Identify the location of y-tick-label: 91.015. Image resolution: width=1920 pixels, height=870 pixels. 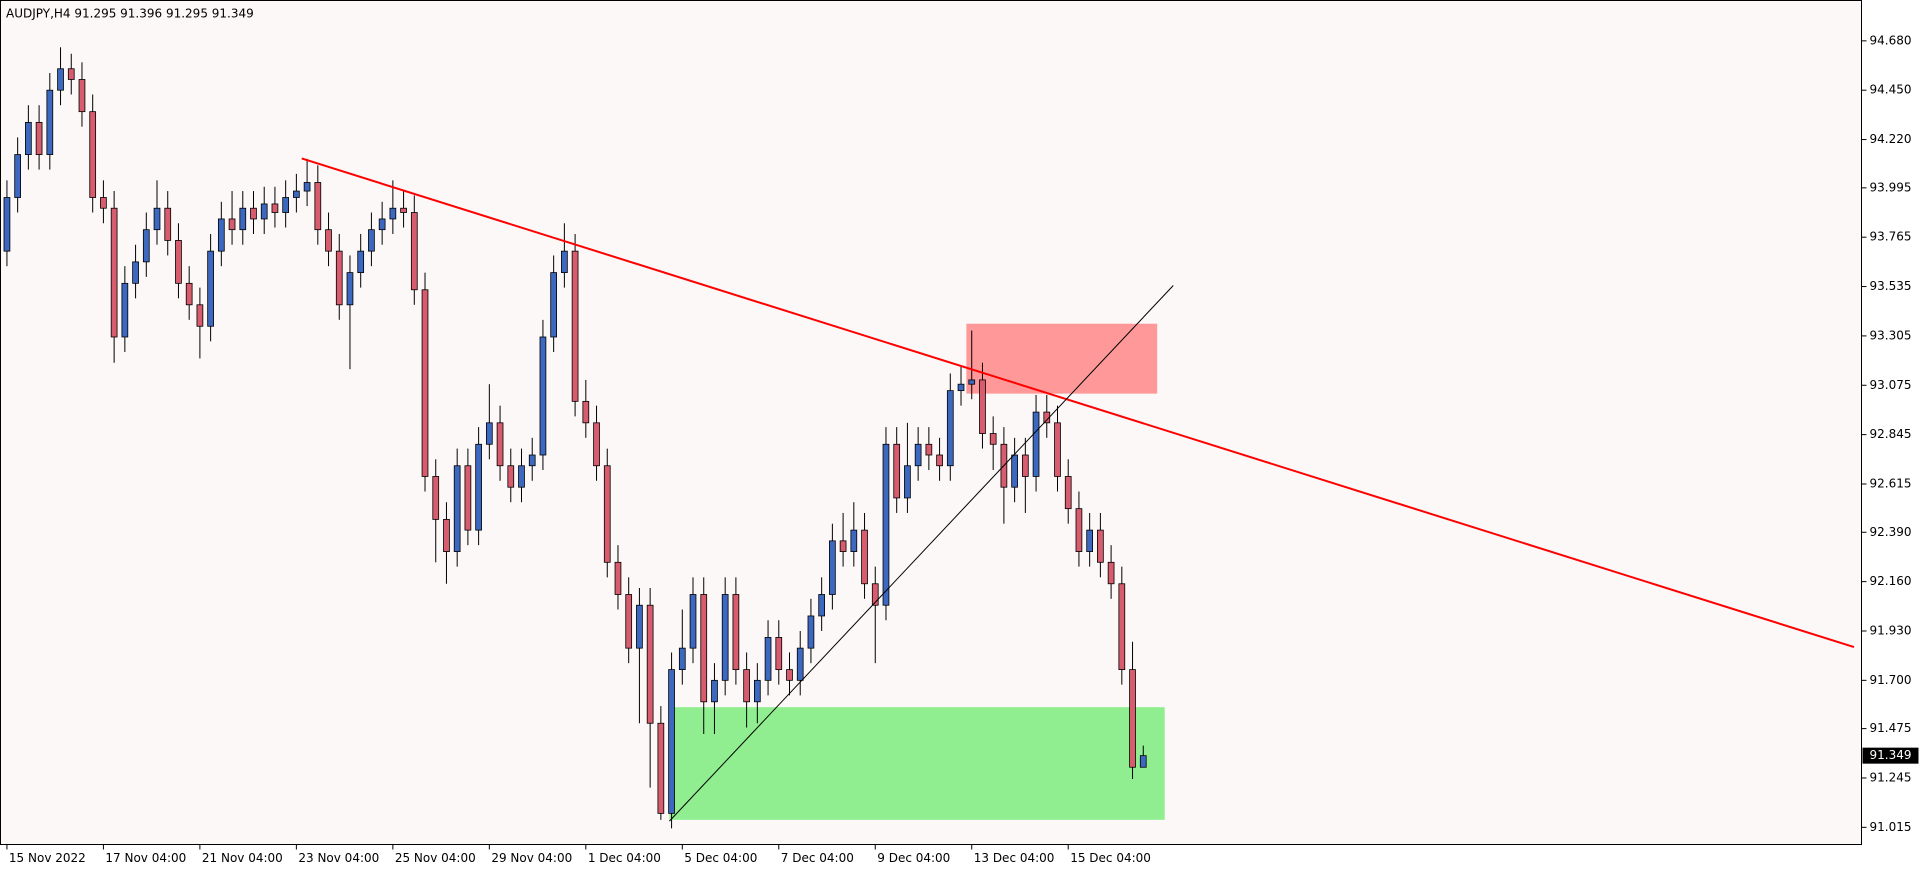
(1891, 827).